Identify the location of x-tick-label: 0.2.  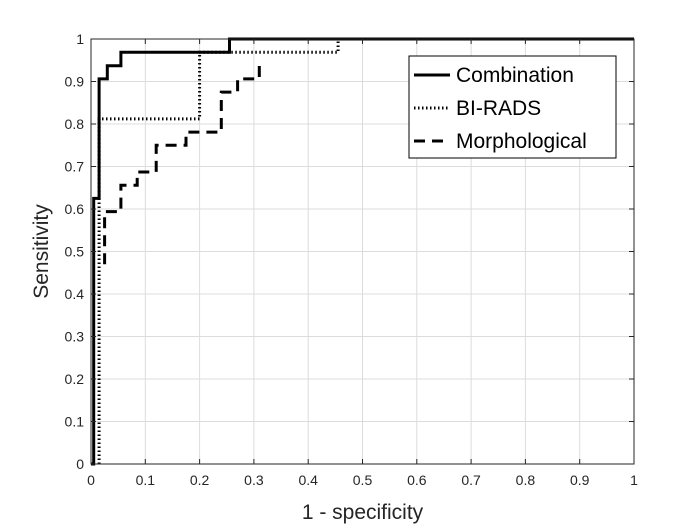
(200, 480).